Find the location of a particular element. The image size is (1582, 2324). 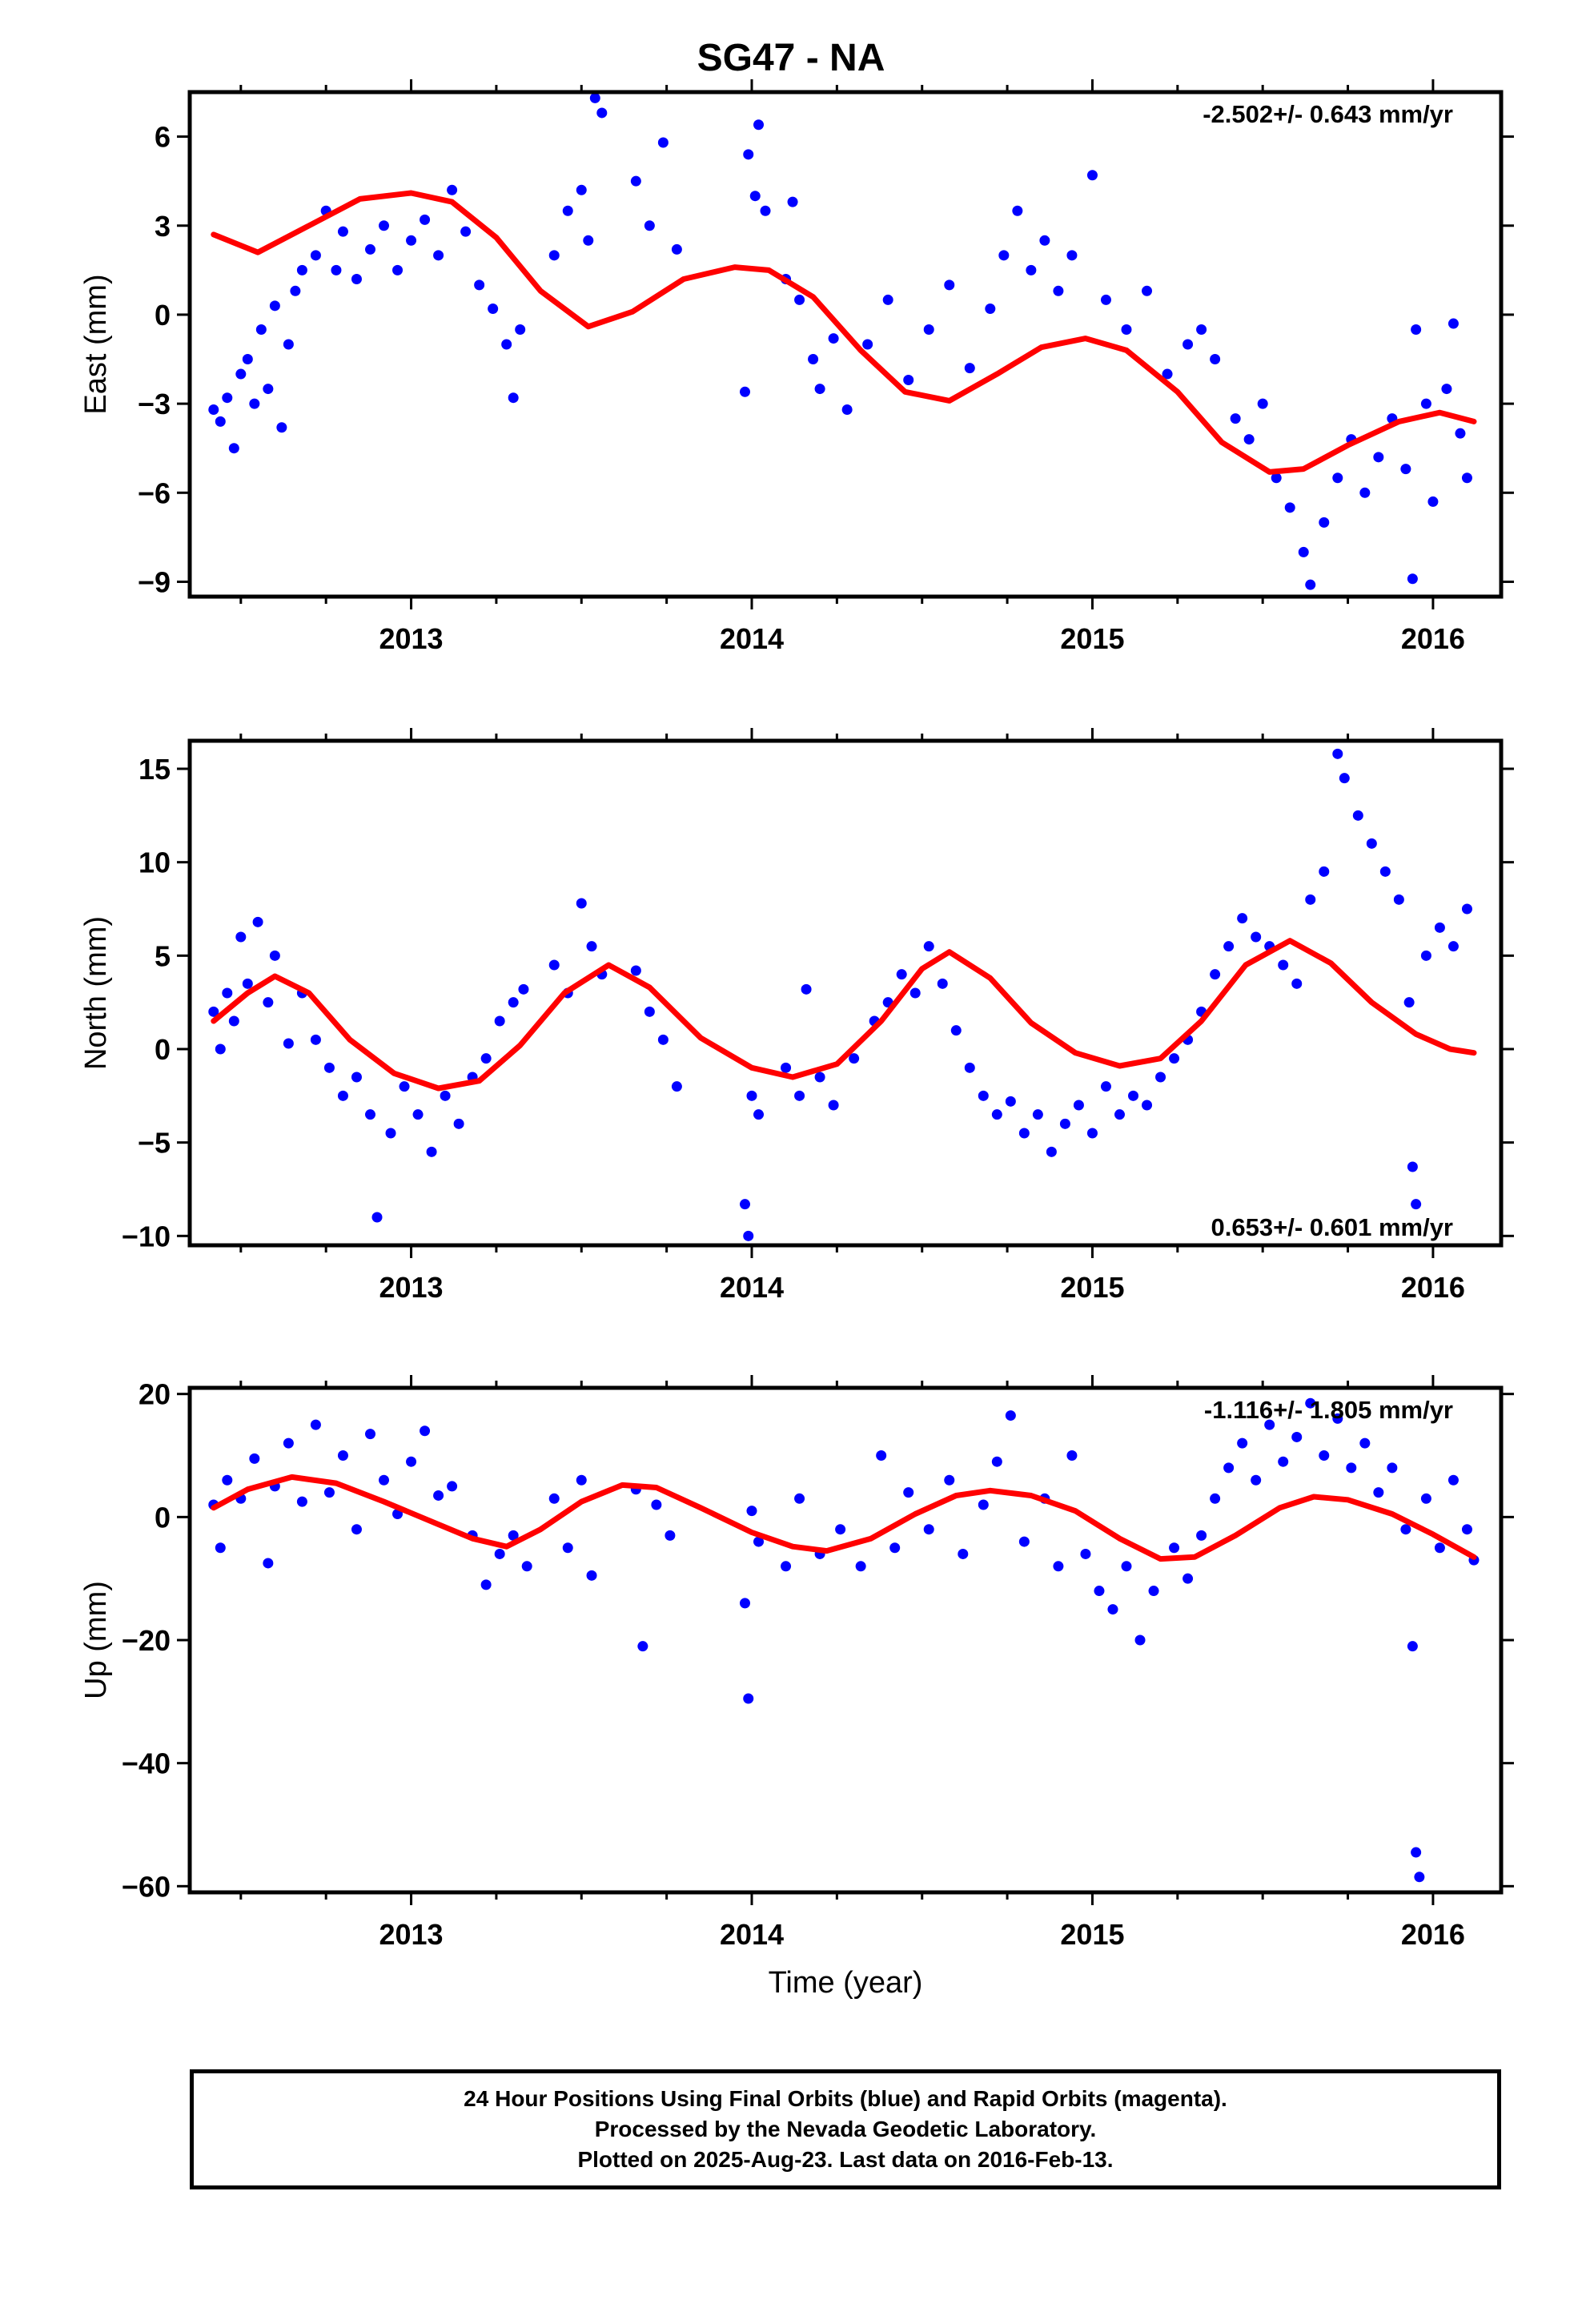

up-y-axis-label: Up (mm) is located at coordinates (96, 1640).